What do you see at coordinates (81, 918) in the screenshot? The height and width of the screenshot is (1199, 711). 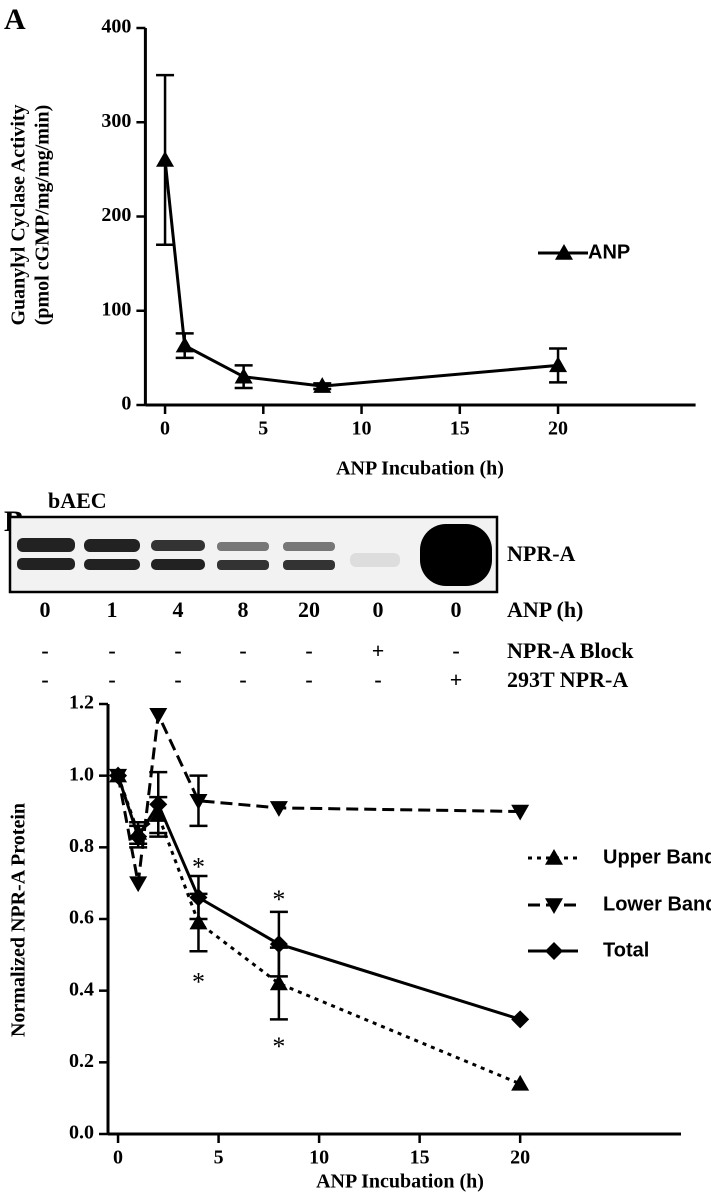 I see `y-tick-label: 0.6` at bounding box center [81, 918].